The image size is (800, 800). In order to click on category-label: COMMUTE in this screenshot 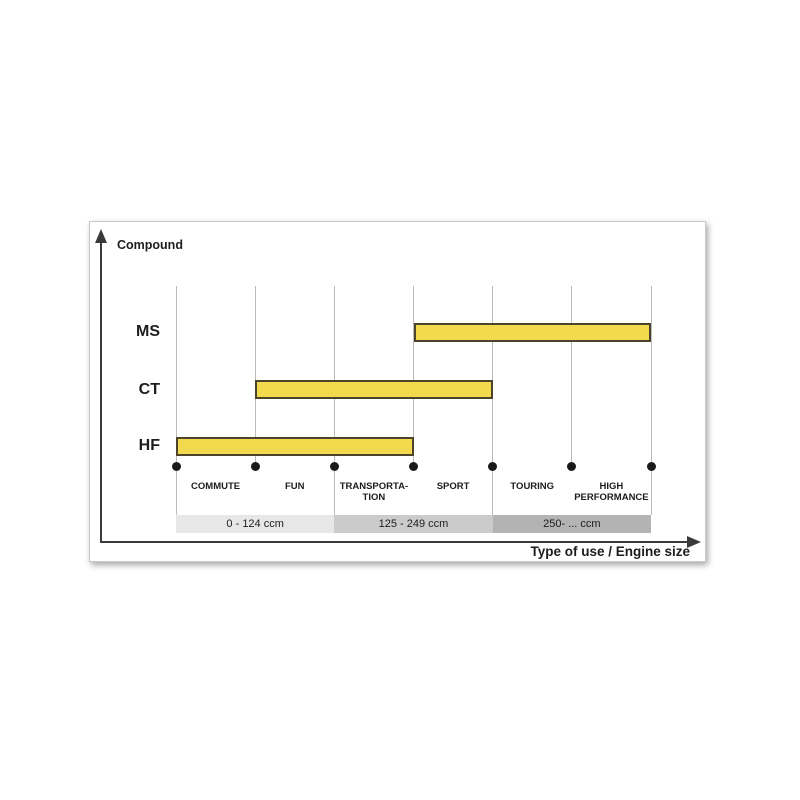, I will do `click(216, 486)`.